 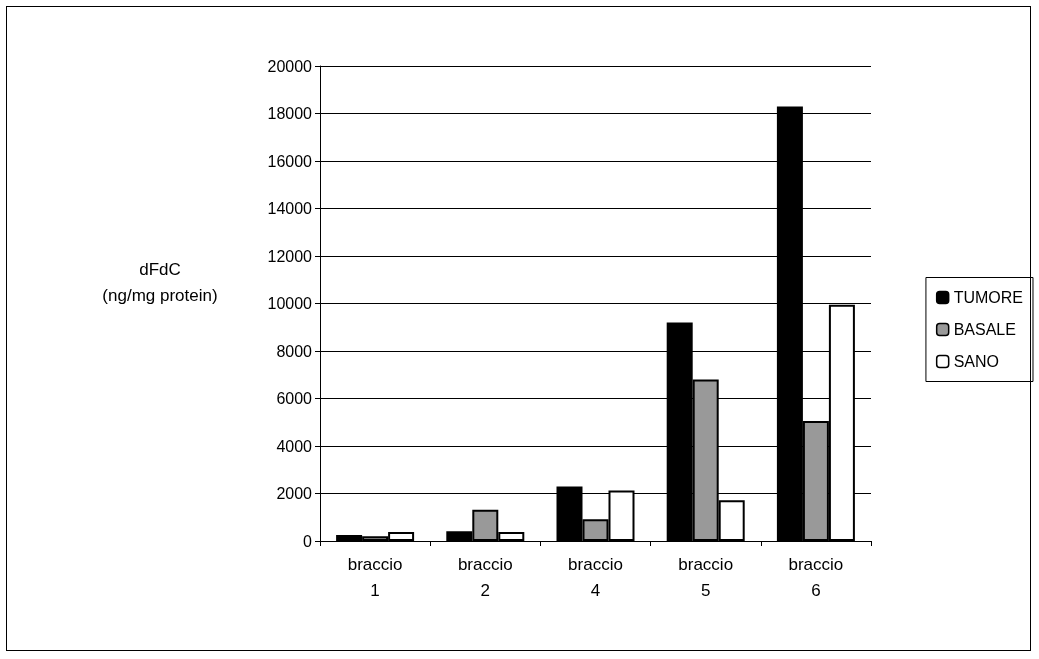 What do you see at coordinates (988, 297) in the screenshot?
I see `legend-label: TUMORE` at bounding box center [988, 297].